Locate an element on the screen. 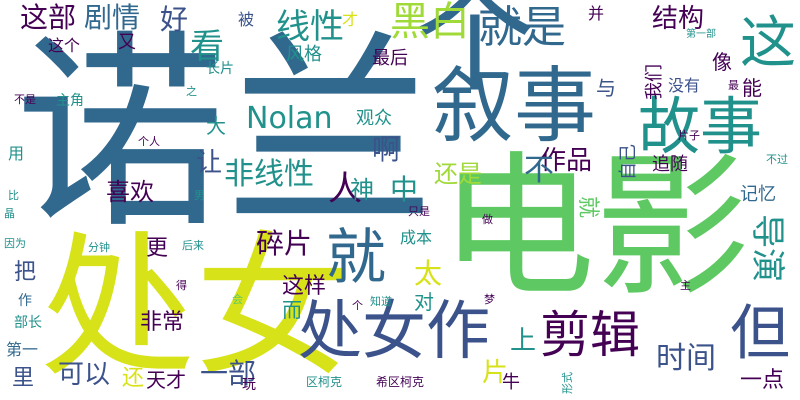 The width and height of the screenshot is (800, 400). word-pianzi: 片子 is located at coordinates (689, 135).